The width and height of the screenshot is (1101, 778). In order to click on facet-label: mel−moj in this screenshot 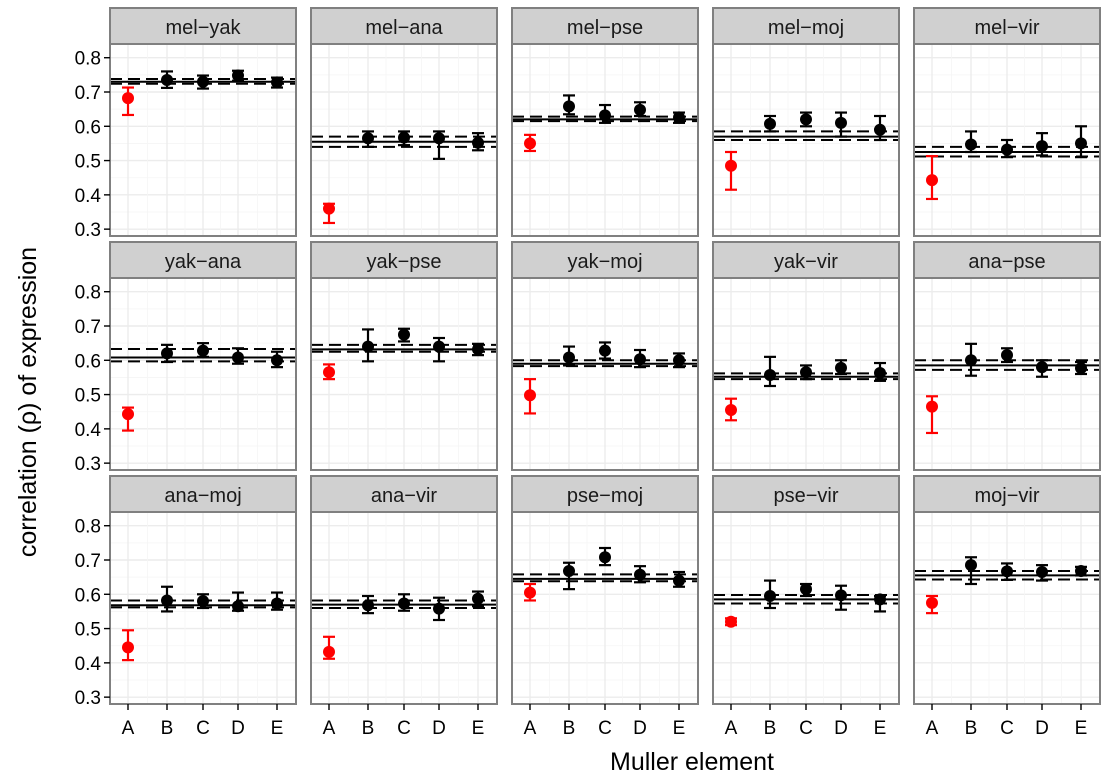, I will do `click(806, 28)`.